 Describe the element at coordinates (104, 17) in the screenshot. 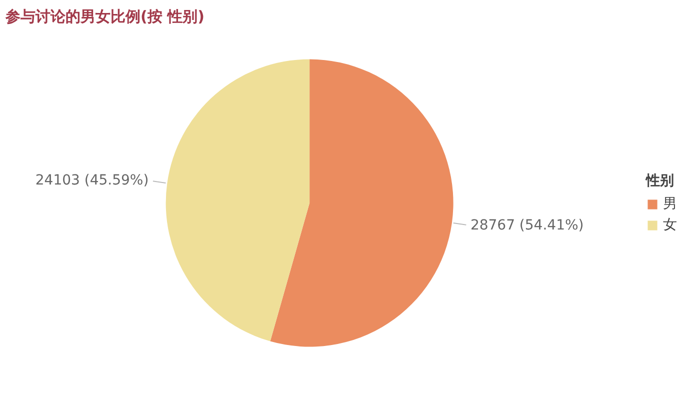

I see `chart-title: 参与讨论的男女比例(按 性别)` at that location.